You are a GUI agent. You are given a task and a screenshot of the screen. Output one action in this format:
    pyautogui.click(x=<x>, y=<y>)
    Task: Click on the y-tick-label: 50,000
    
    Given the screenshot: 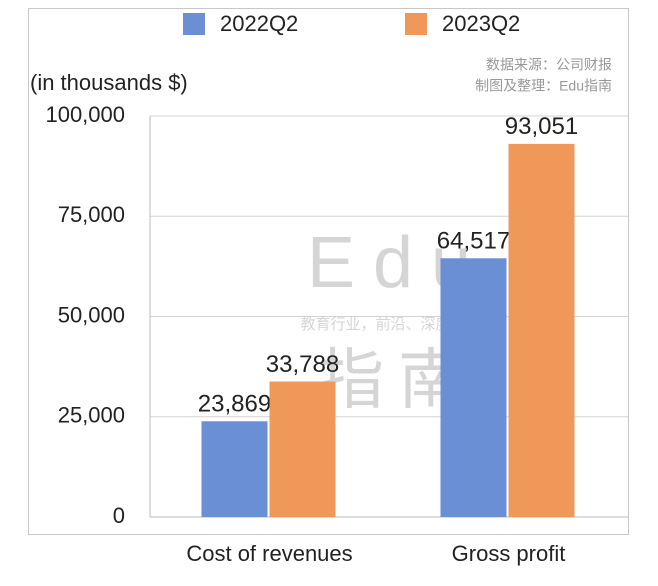 What is the action you would take?
    pyautogui.click(x=91, y=314)
    